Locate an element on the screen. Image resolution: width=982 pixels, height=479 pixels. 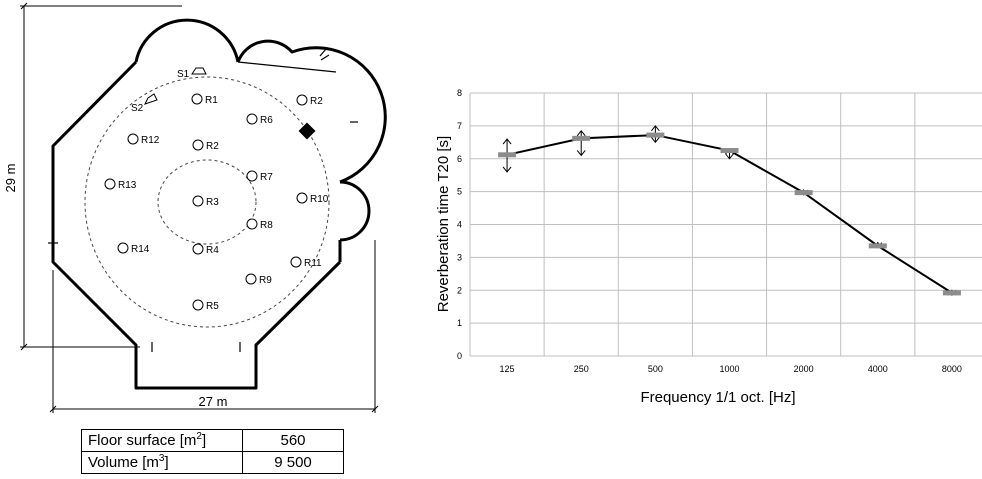
x-axis-label: Frequency 1/1 oct. [Hz] is located at coordinates (717, 397).